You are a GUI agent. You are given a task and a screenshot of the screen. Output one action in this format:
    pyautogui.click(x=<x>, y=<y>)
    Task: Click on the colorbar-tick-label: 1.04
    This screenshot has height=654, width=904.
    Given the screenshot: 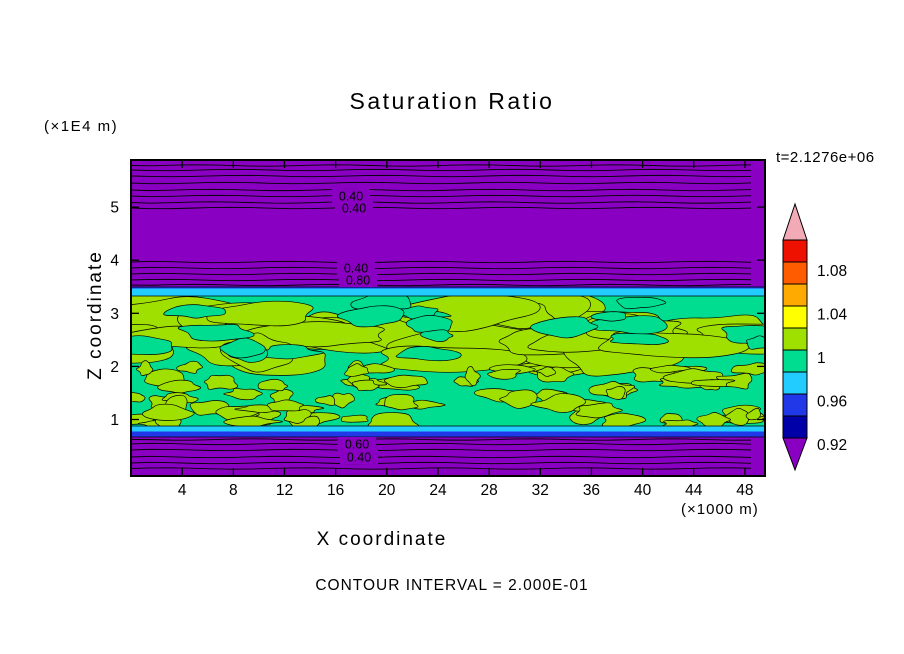 What is the action you would take?
    pyautogui.click(x=832, y=315)
    